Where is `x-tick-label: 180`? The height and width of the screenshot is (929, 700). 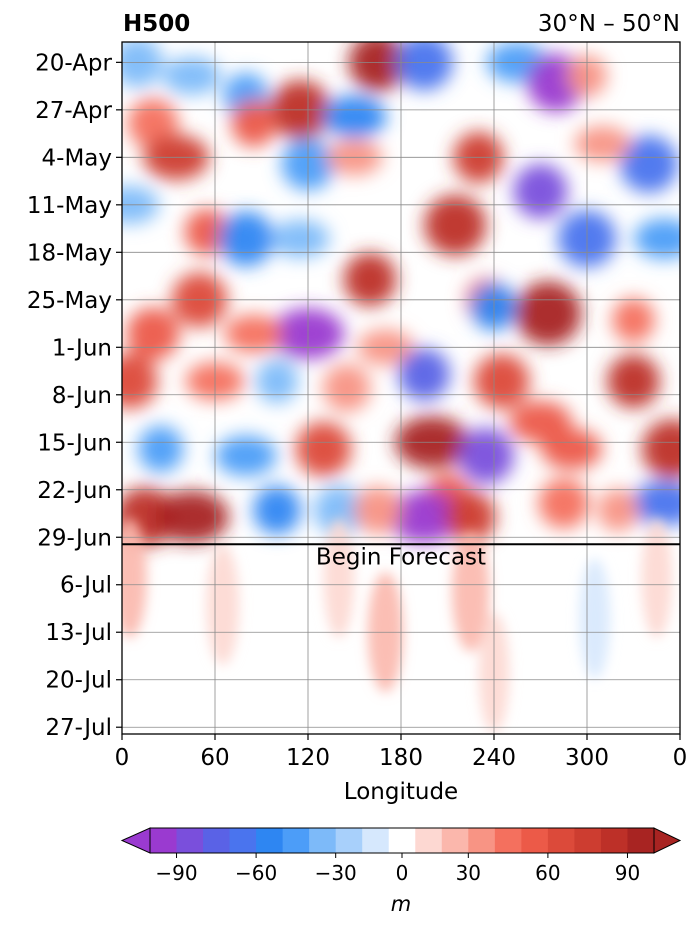 x-tick-label: 180 is located at coordinates (401, 758).